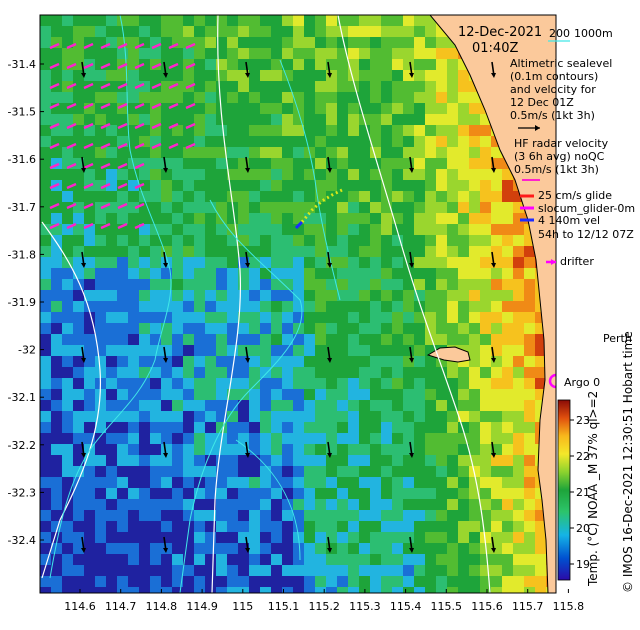  Describe the element at coordinates (495, 48) in the screenshot. I see `time-label: 01:40Z` at that location.